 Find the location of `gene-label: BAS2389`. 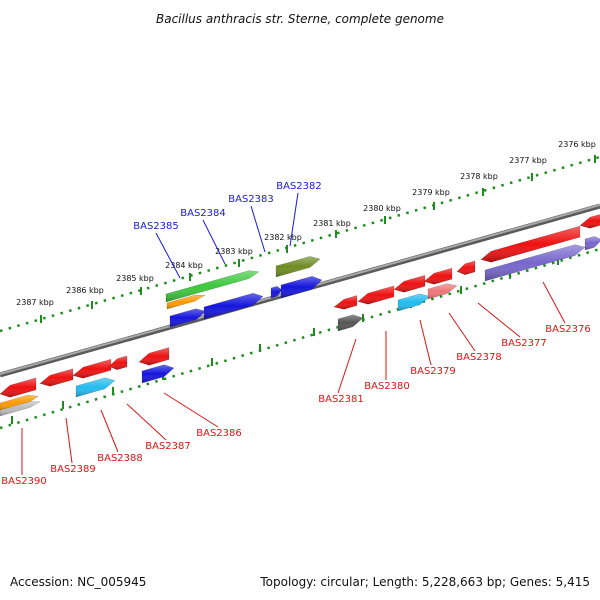

gene-label: BAS2389 is located at coordinates (73, 469).